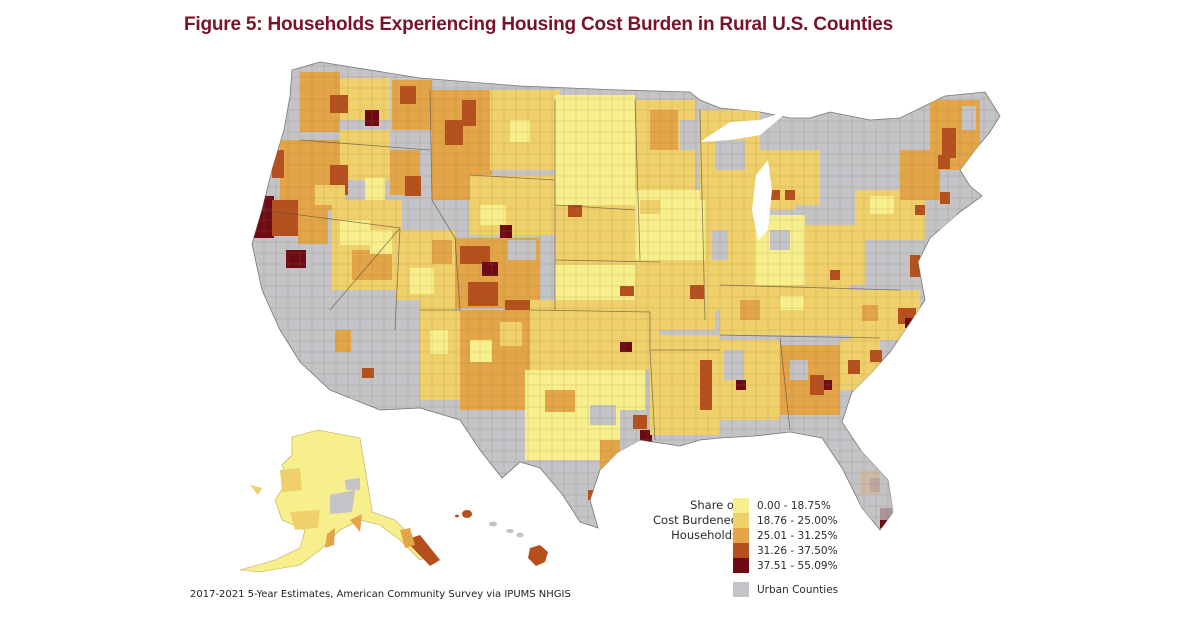  What do you see at coordinates (798, 589) in the screenshot?
I see `legend-label-urban: Urban Counties` at bounding box center [798, 589].